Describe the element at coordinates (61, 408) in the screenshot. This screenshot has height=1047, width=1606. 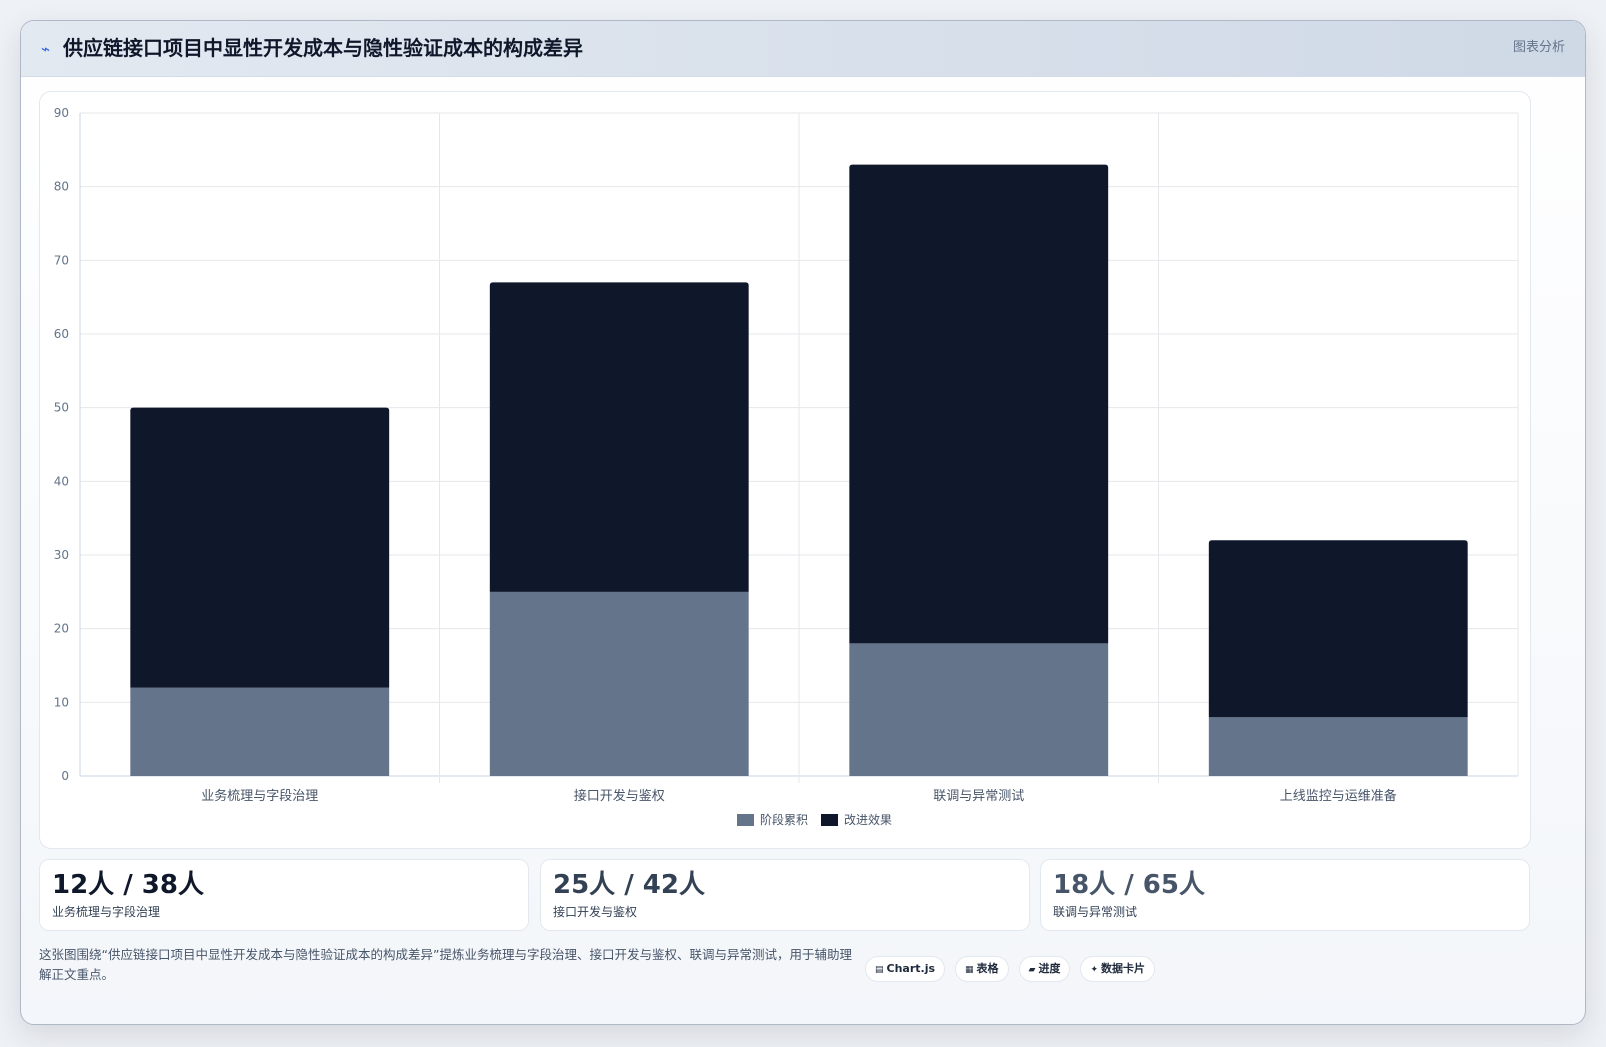
I see `y-tick-label: 50` at that location.